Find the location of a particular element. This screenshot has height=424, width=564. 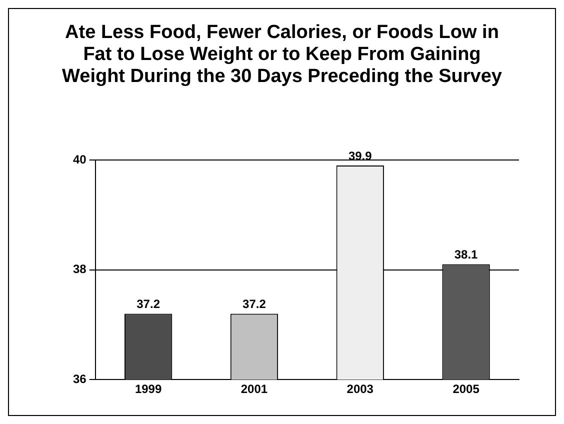

y-tick-label: 38 is located at coordinates (79, 269).